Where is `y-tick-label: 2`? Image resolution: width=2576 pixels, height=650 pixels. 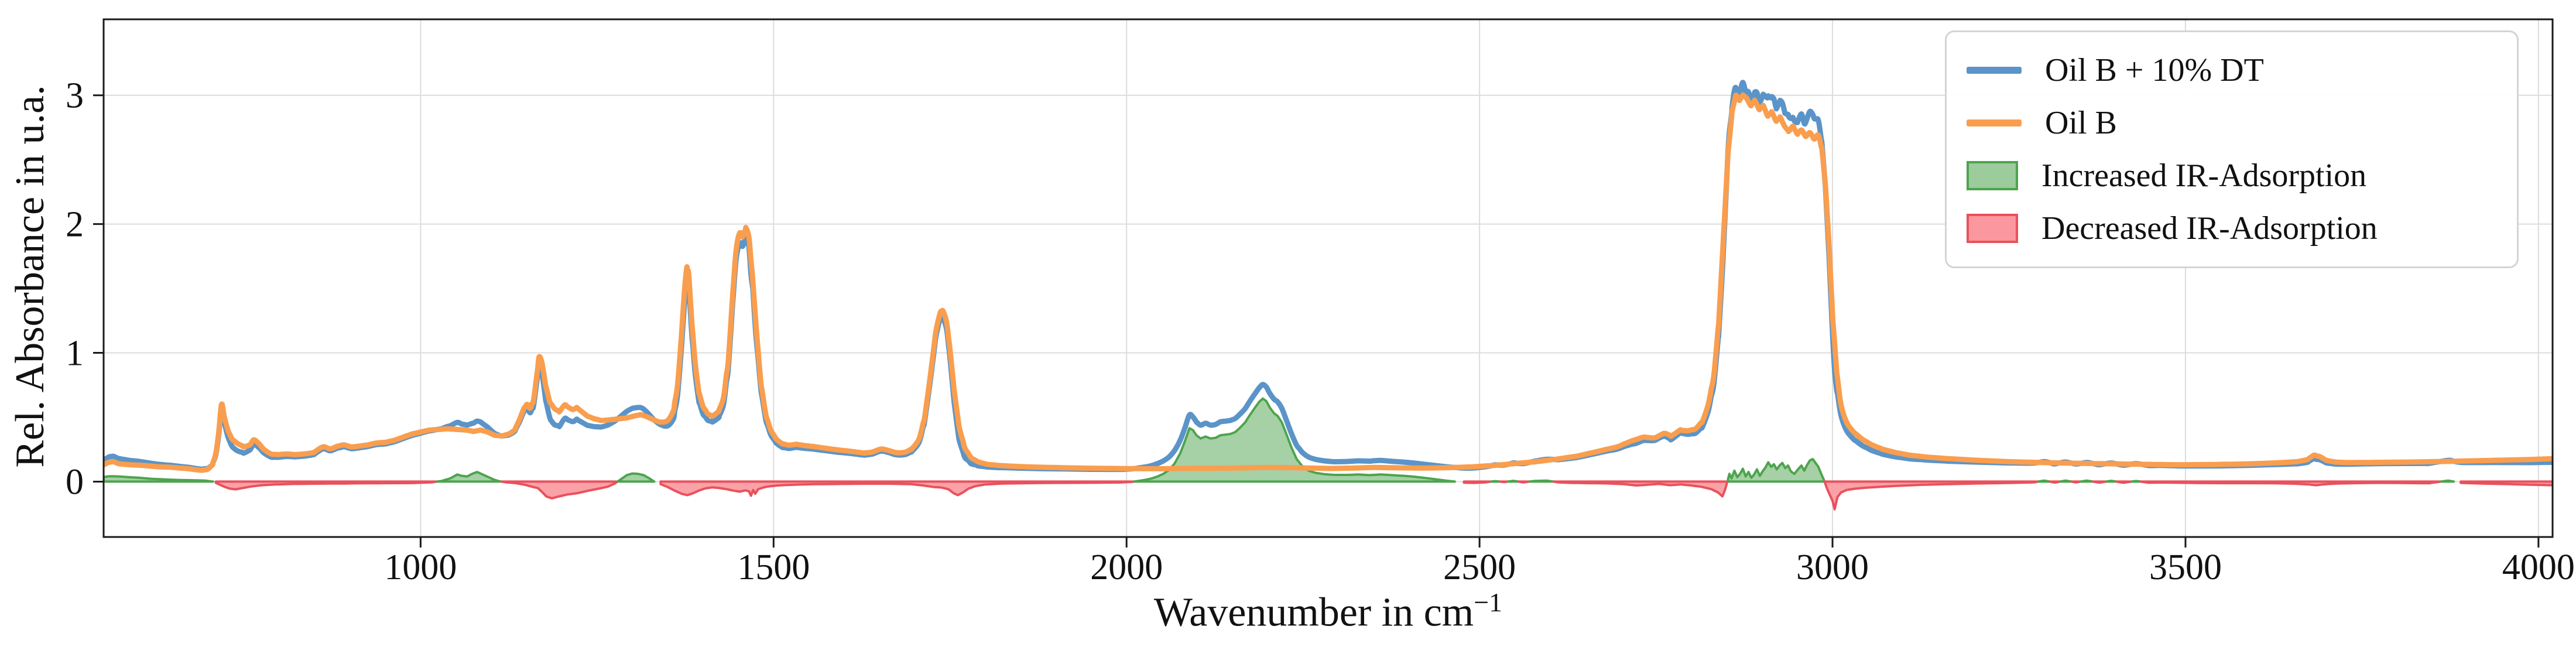 y-tick-label: 2 is located at coordinates (75, 225).